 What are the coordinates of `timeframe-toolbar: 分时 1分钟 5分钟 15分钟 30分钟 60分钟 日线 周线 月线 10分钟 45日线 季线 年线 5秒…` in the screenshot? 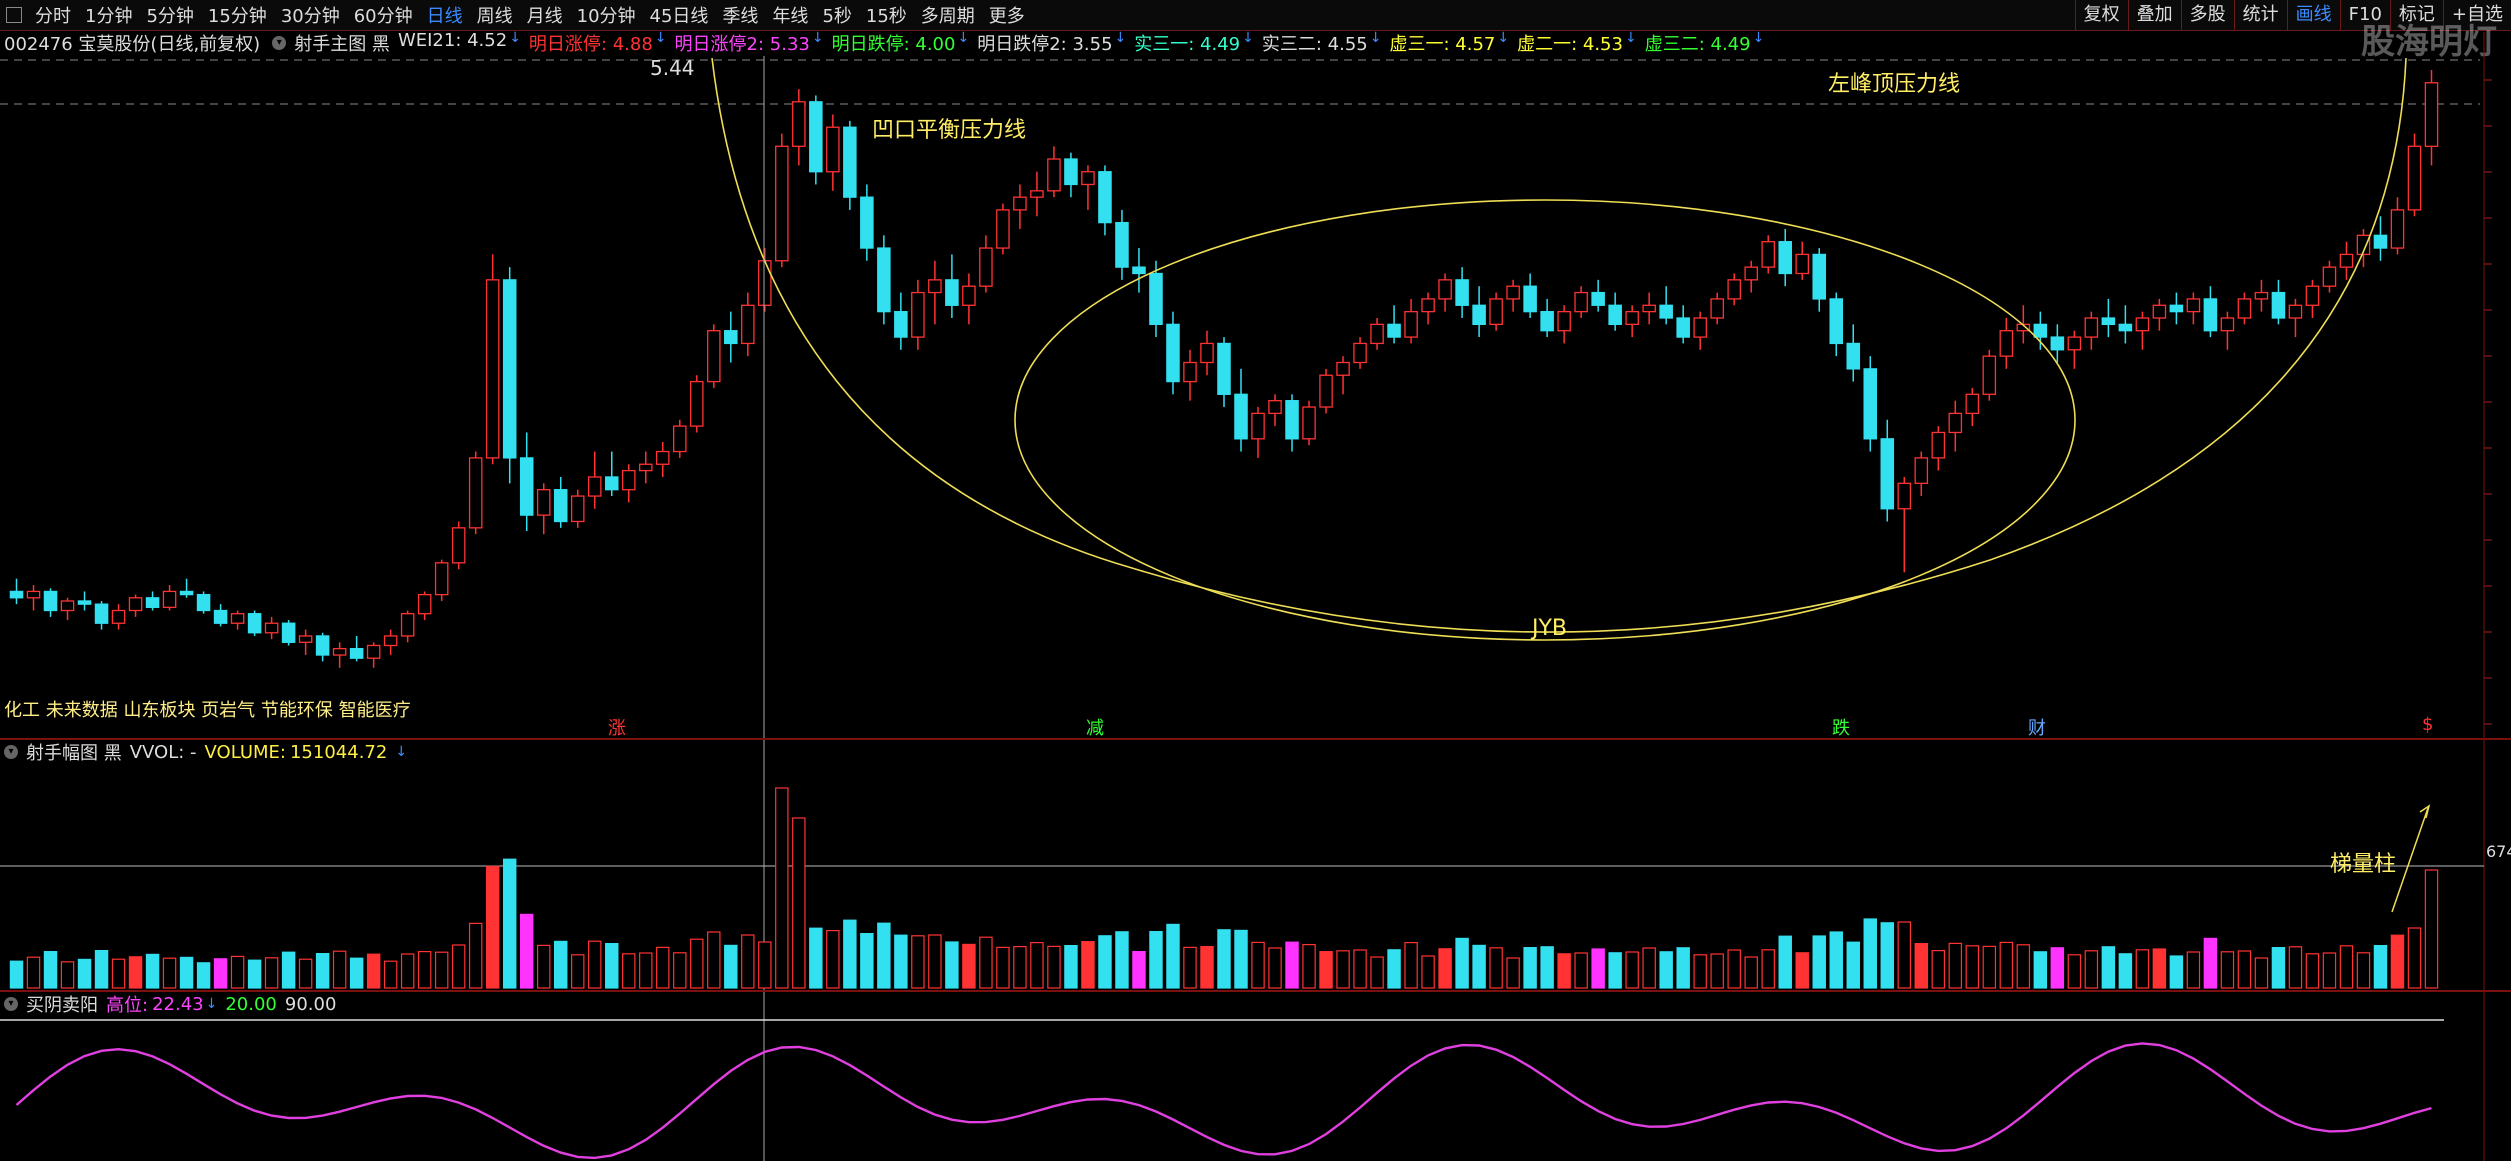 It's located at (1255, 15).